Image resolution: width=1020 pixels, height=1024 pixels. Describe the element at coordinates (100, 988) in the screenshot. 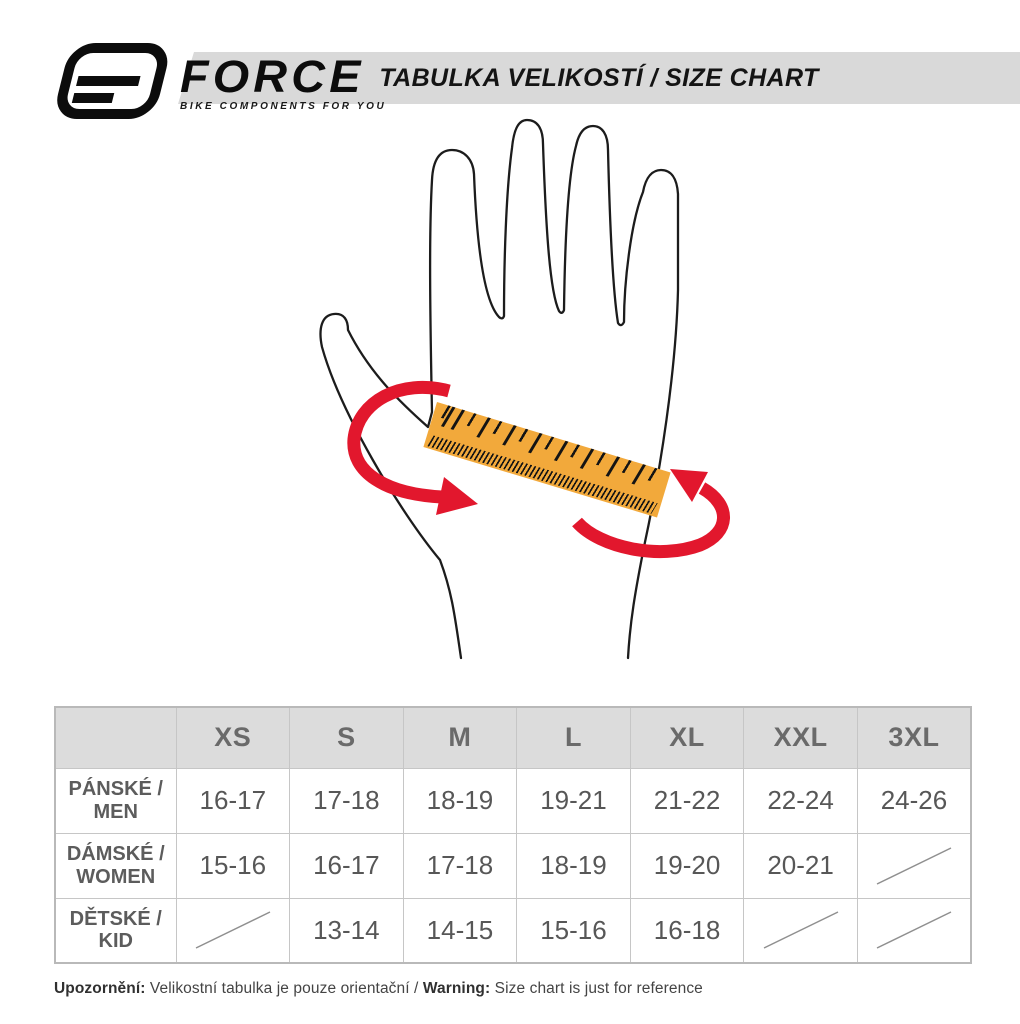

I see `warning-label-cs: Upozornění:` at that location.